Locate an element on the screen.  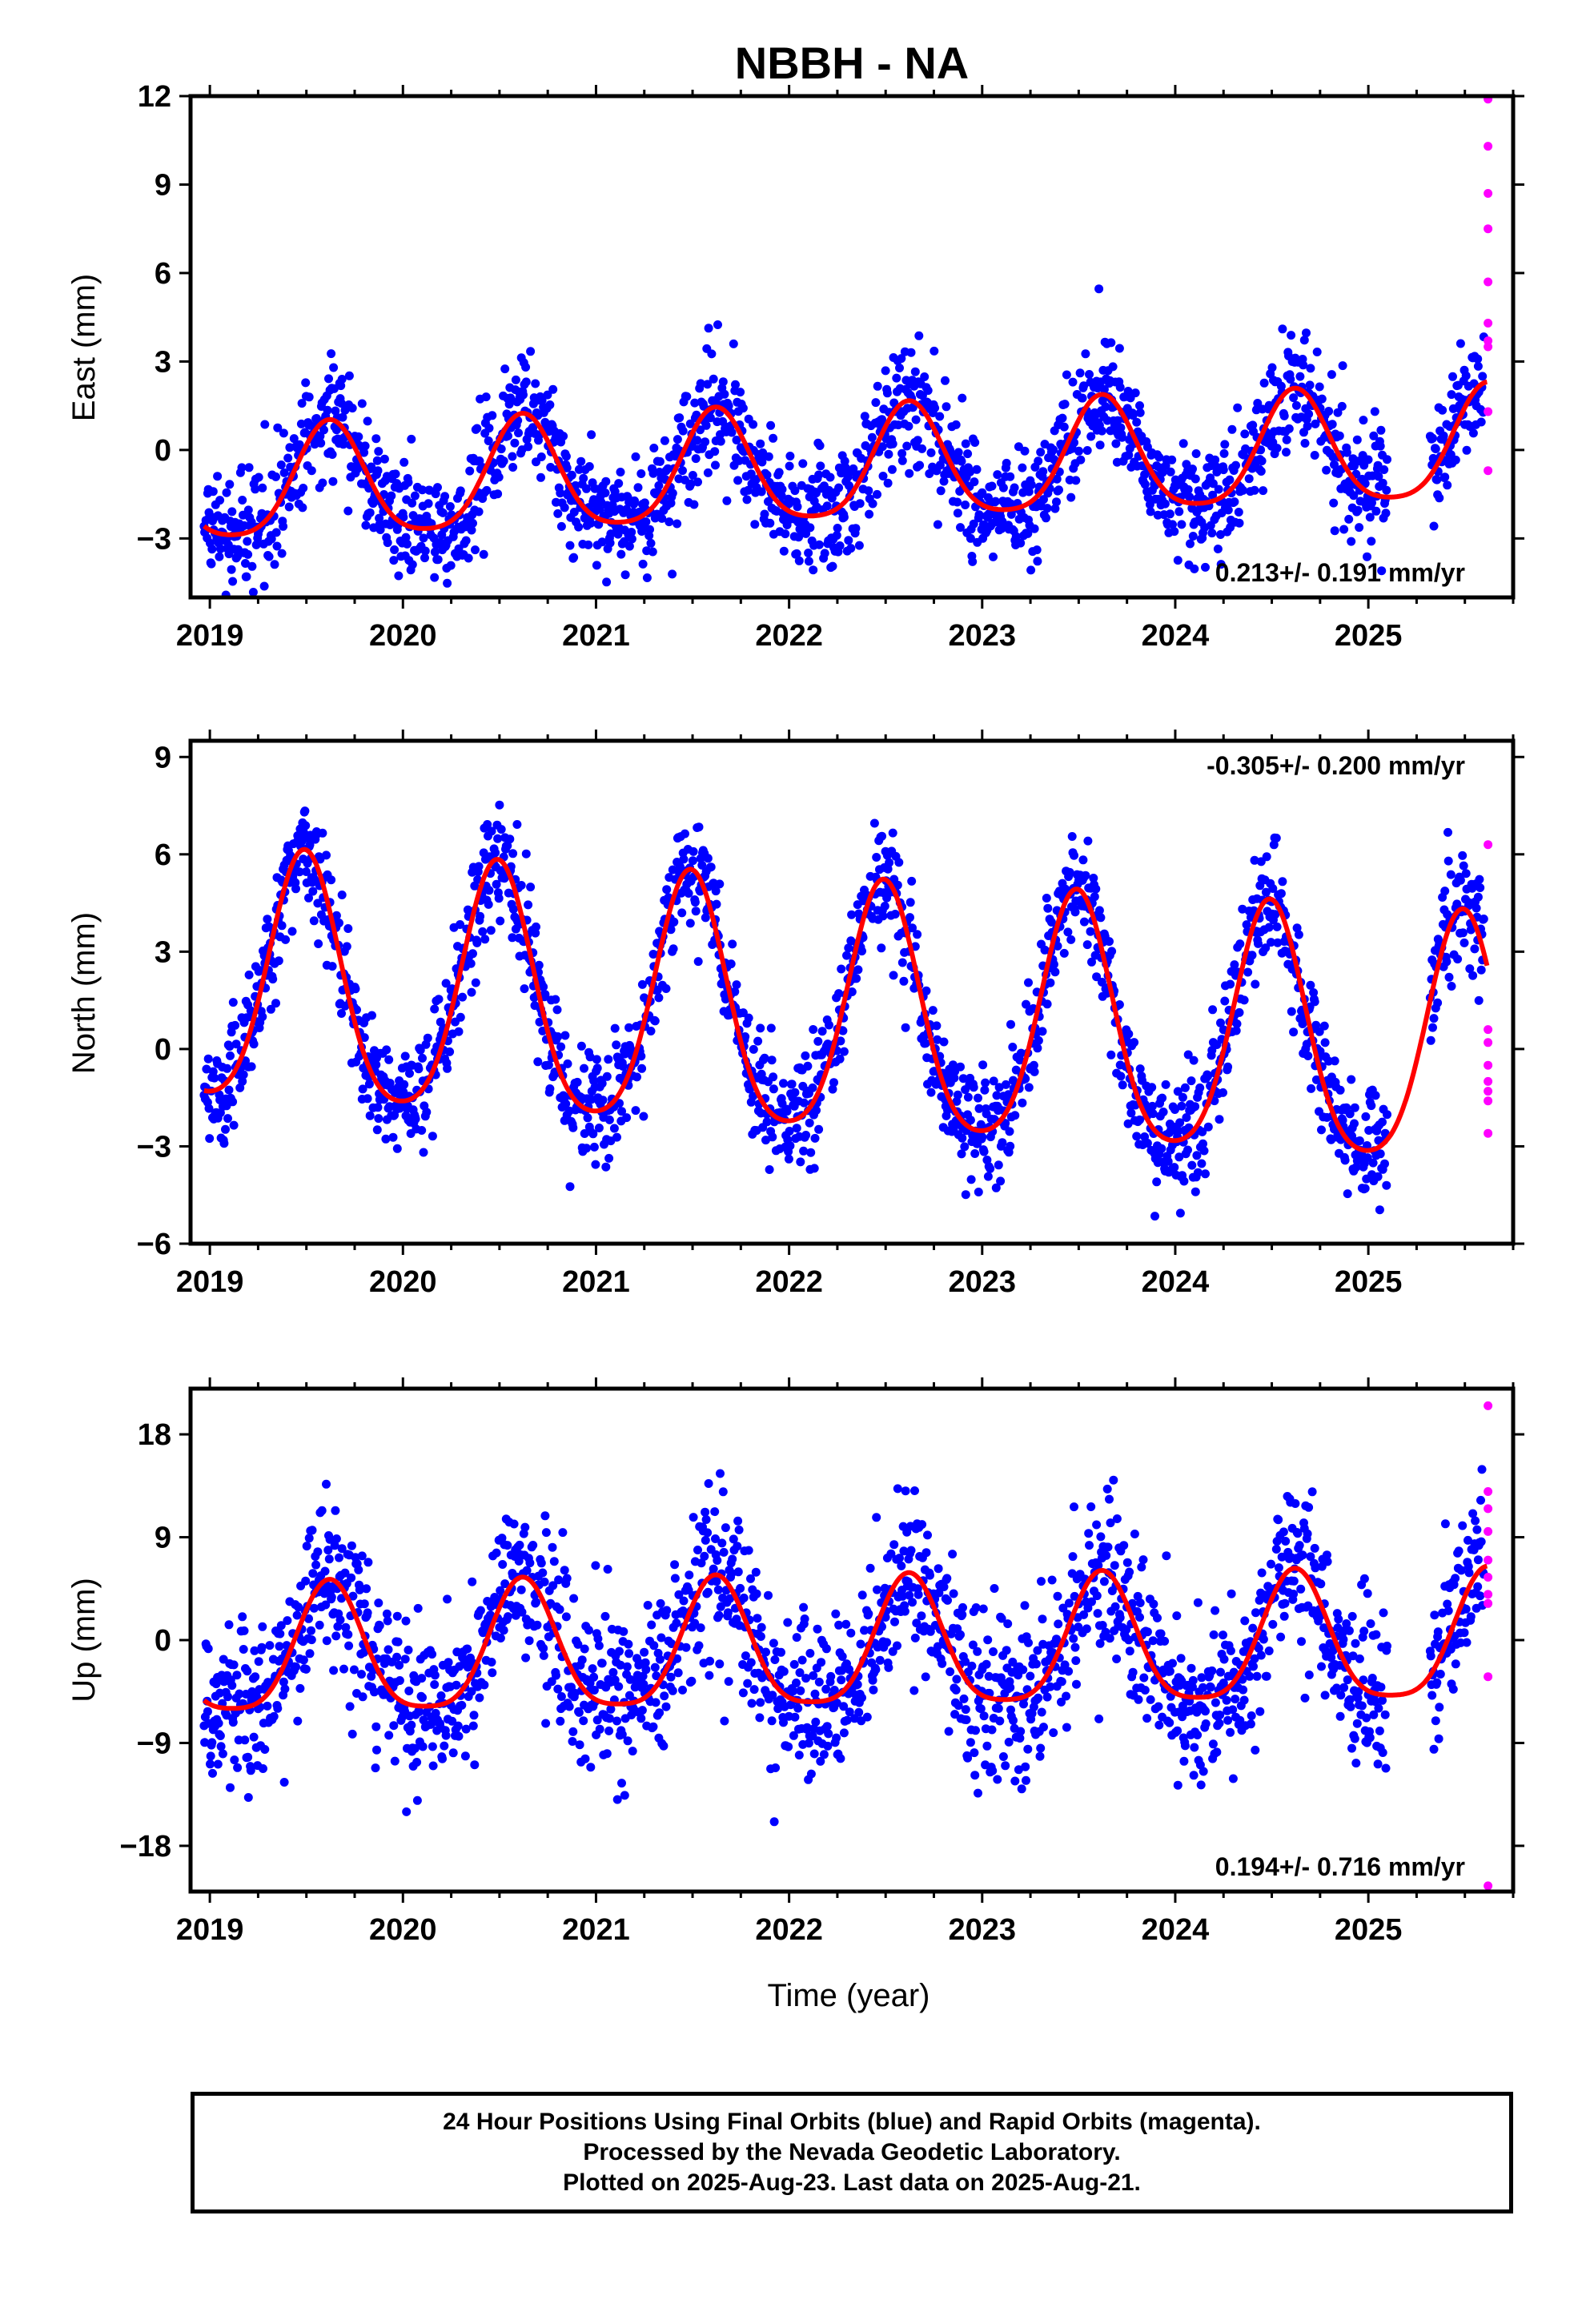
y-tick-label: 0 is located at coordinates (163, 1050).